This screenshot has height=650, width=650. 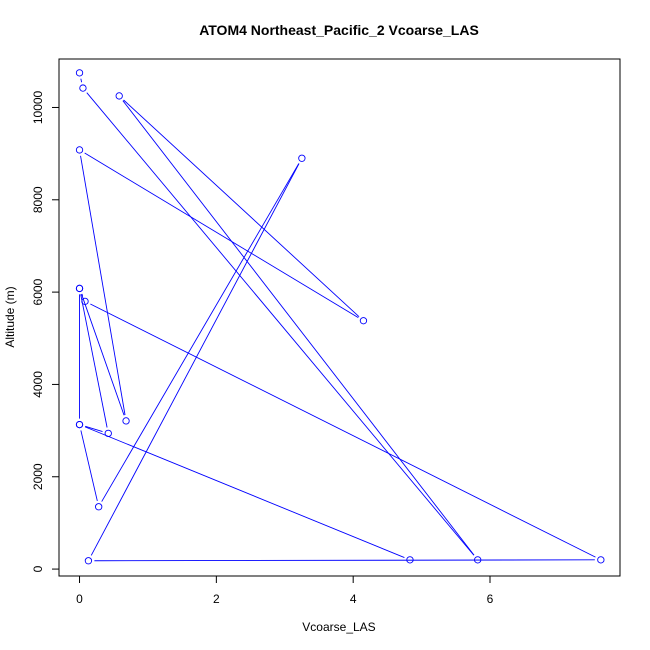 I want to click on chart-title: ATOM4 Northeast_Pacific_2 Vcoarse_LAS, so click(x=339, y=30).